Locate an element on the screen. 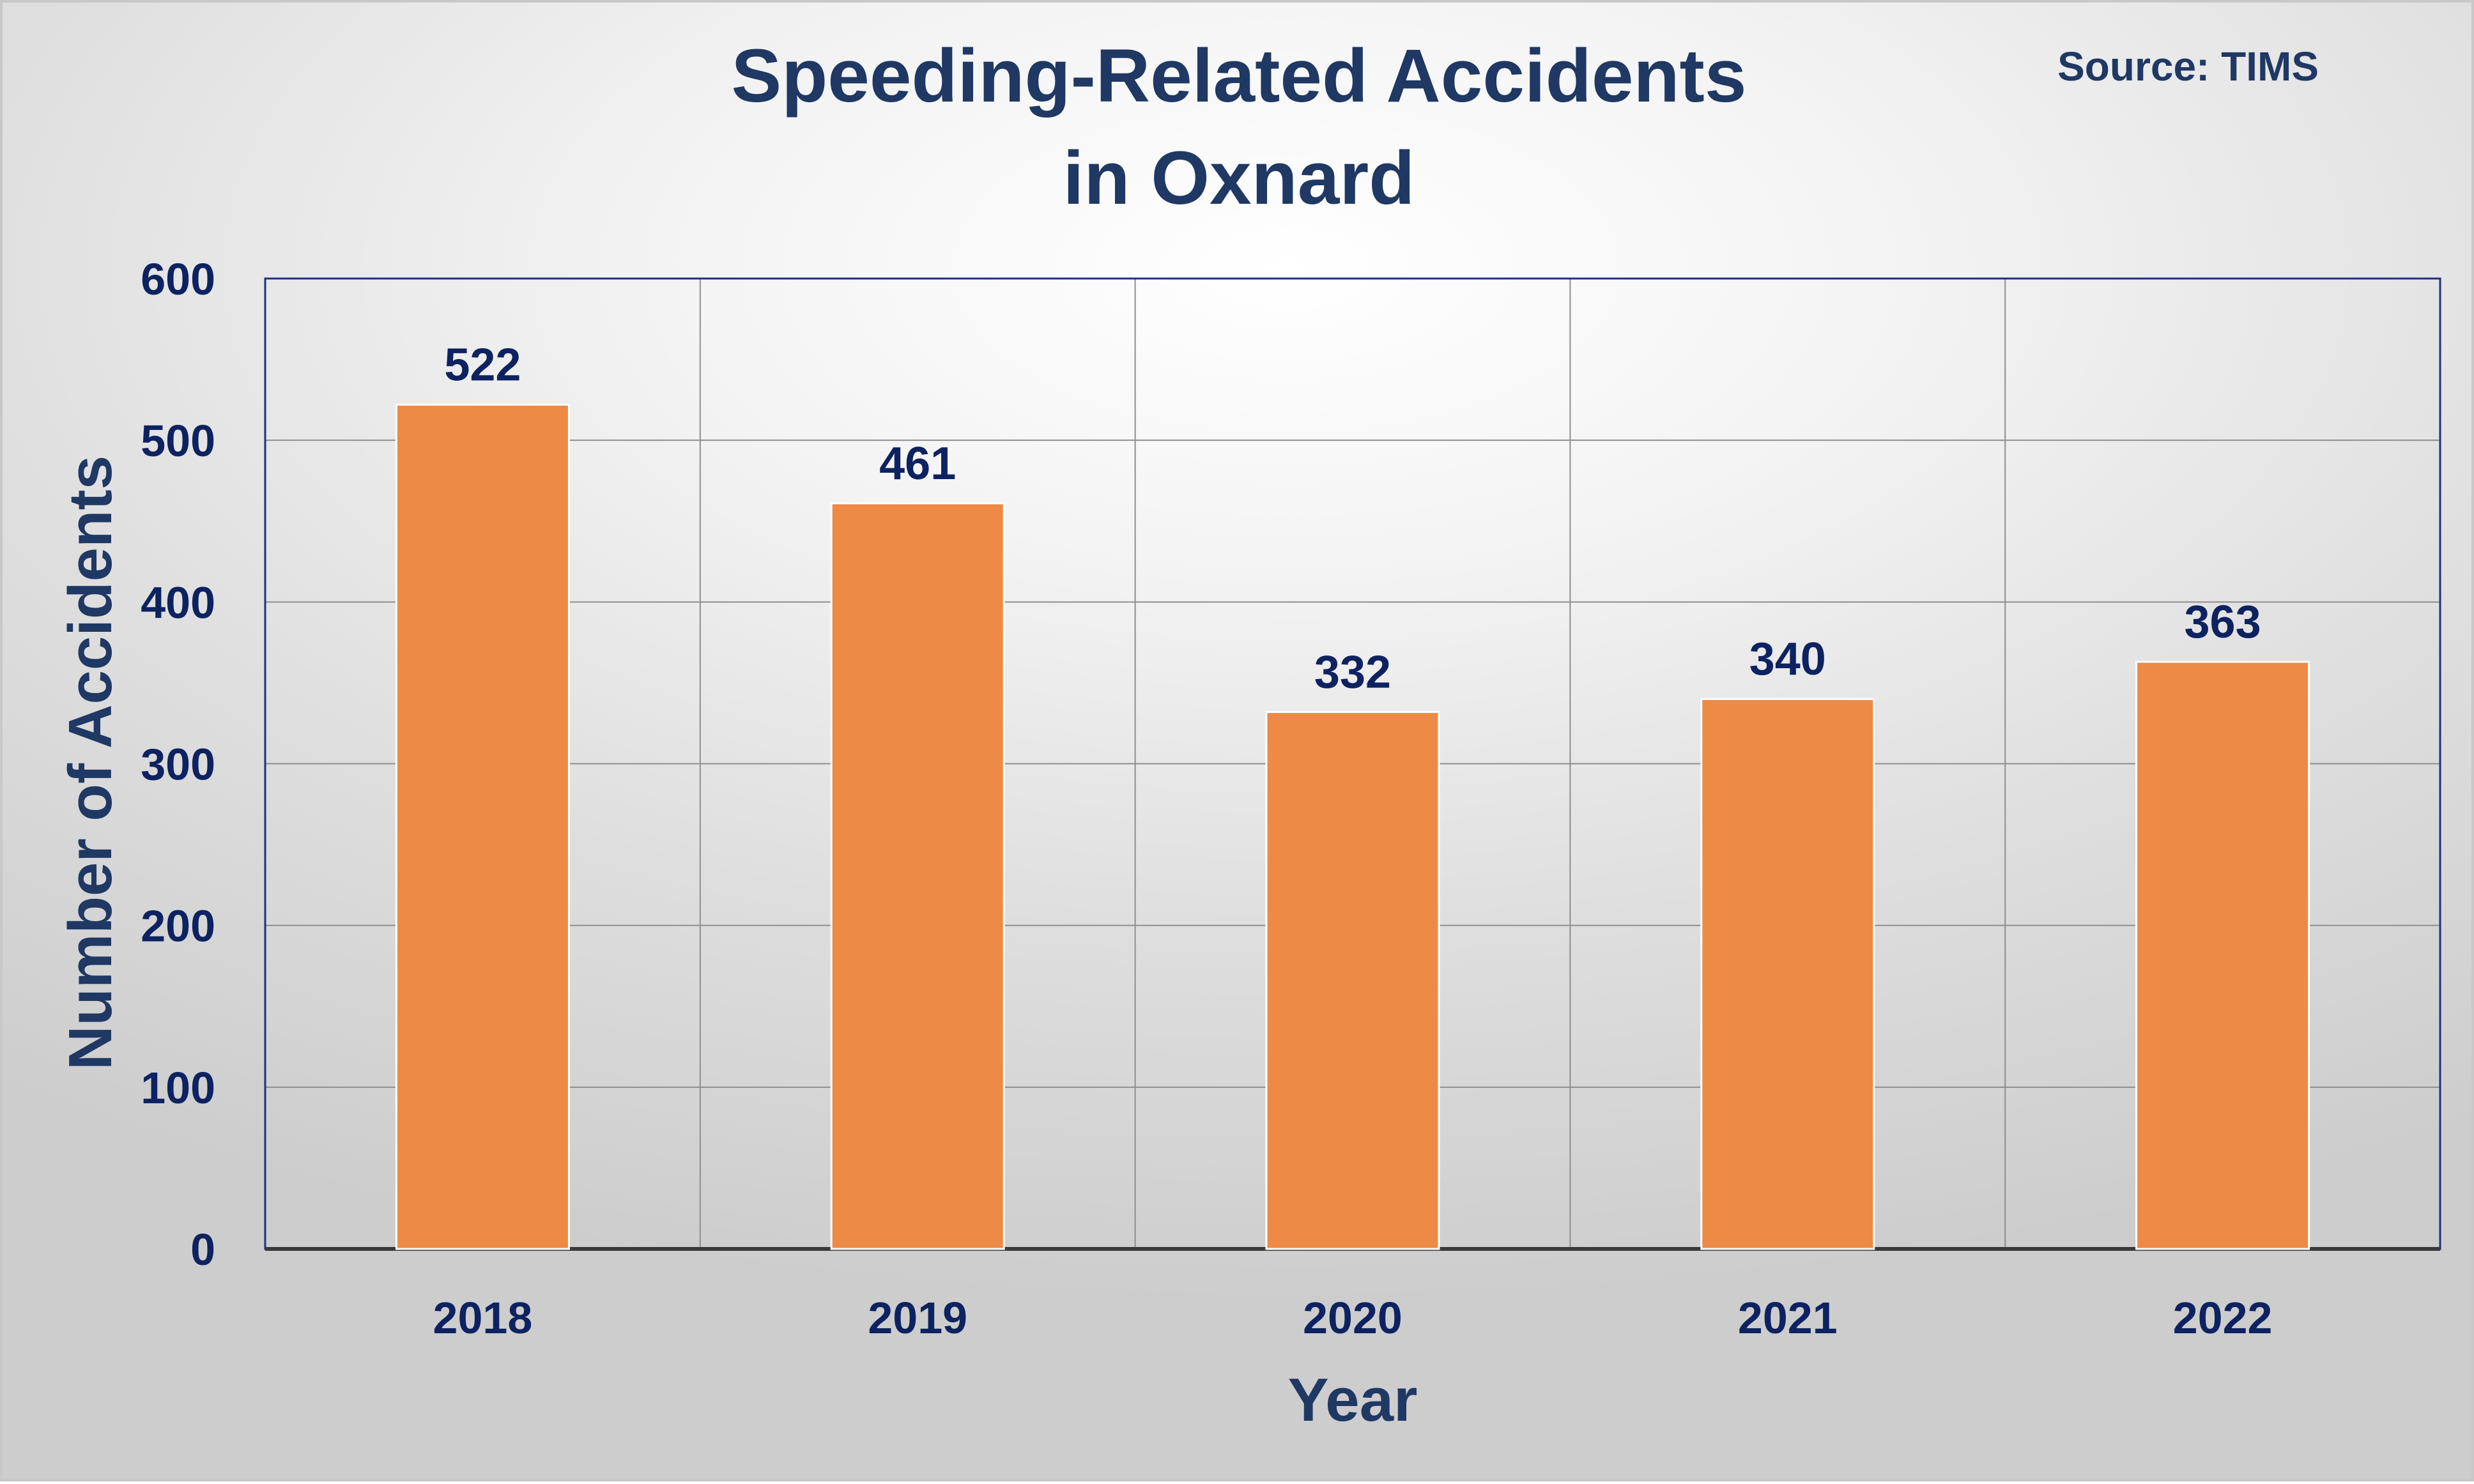 The height and width of the screenshot is (1484, 2474). chart-title-line-2: in Oxnard is located at coordinates (1239, 178).